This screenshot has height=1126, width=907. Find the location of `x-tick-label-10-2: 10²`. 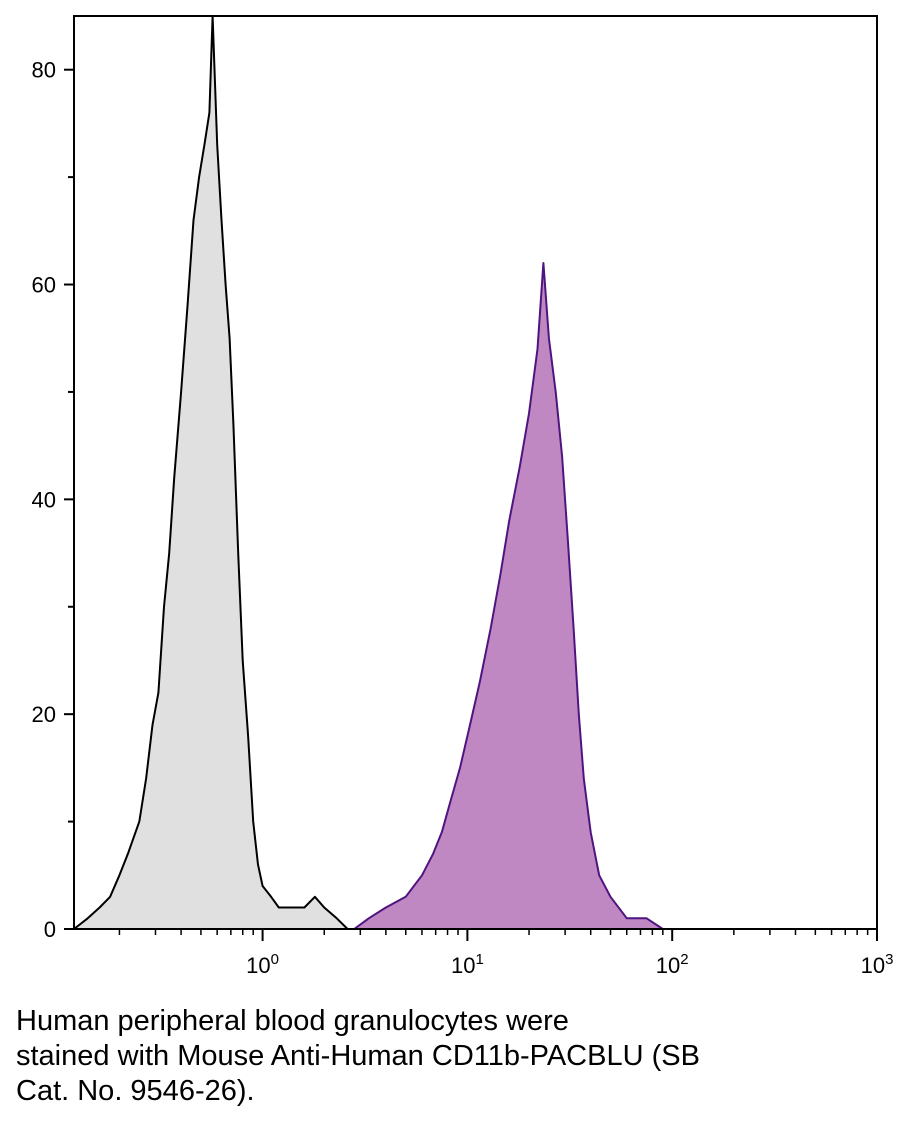

x-tick-label-10-2: 10² is located at coordinates (672, 964).